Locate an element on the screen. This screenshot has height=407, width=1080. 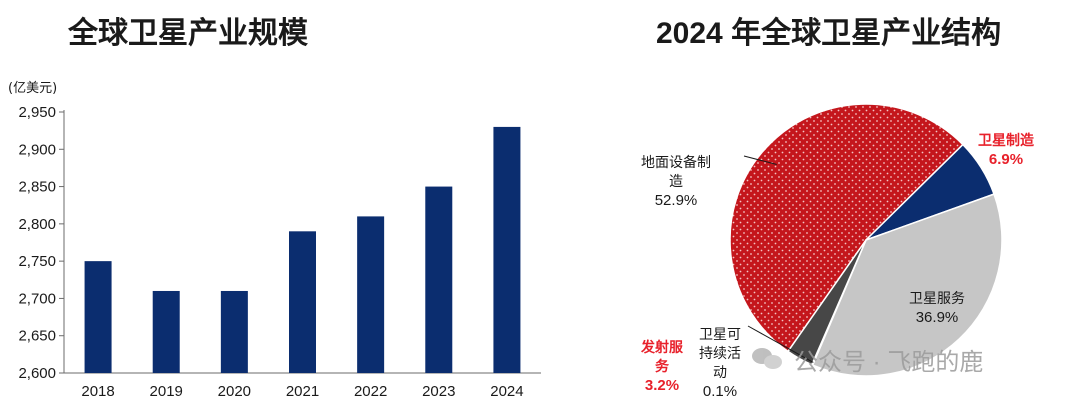
bar-2019 is located at coordinates (166, 331).